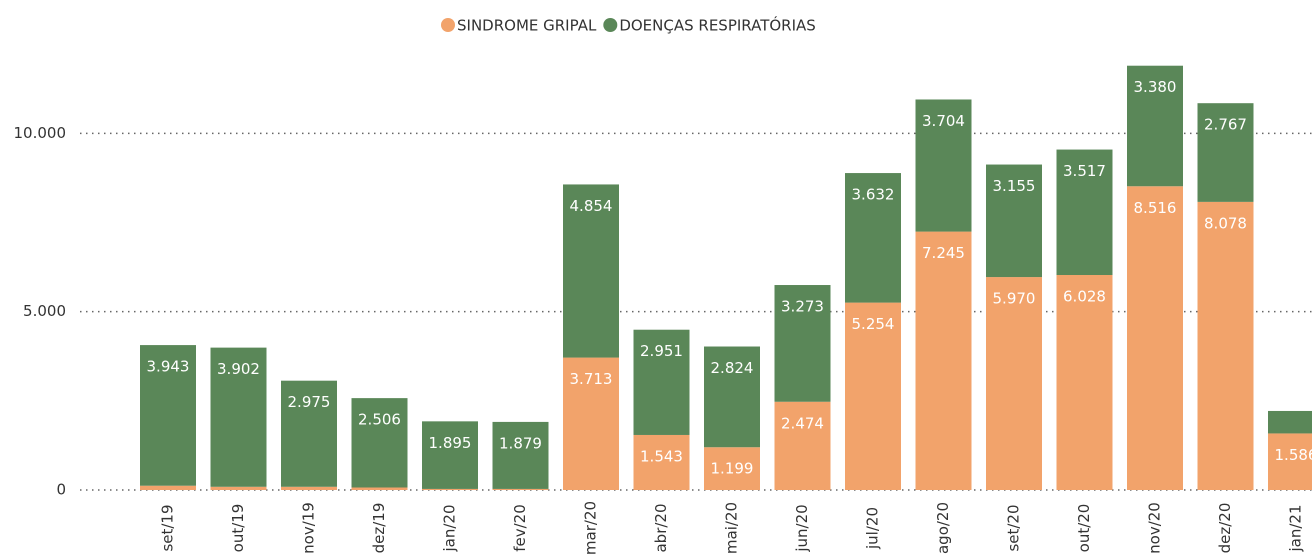  Describe the element at coordinates (661, 527) in the screenshot. I see `x-tick-label: abr/20` at that location.